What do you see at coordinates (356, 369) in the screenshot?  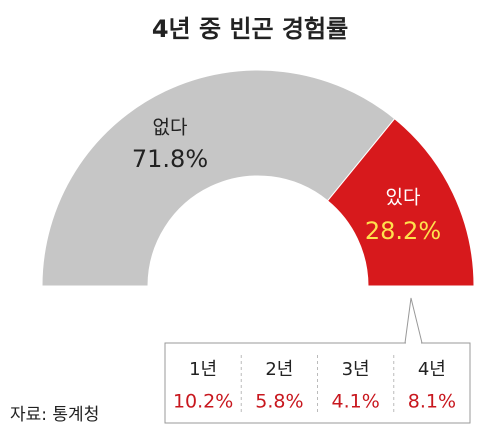 I see `breakdown-label: 3년` at bounding box center [356, 369].